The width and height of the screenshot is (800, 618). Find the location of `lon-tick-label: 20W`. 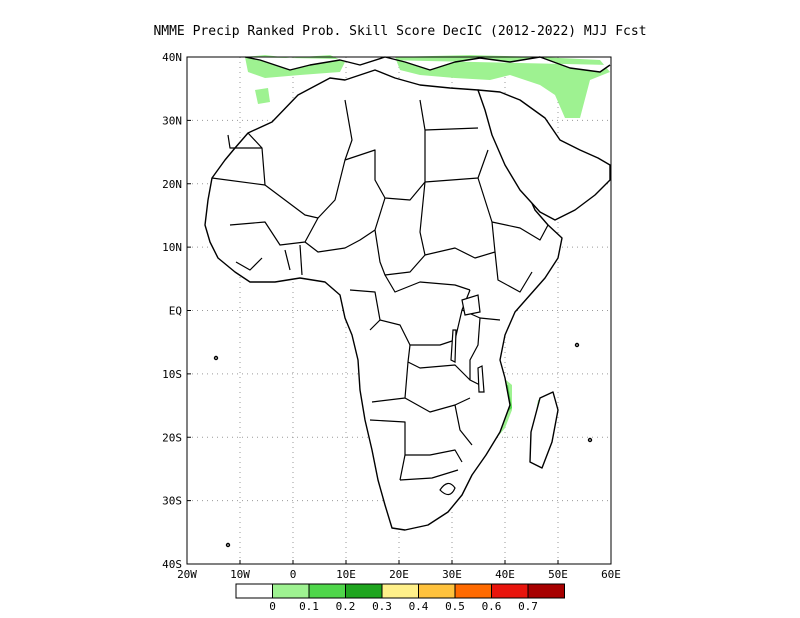

lon-tick-label: 20W is located at coordinates (187, 574).